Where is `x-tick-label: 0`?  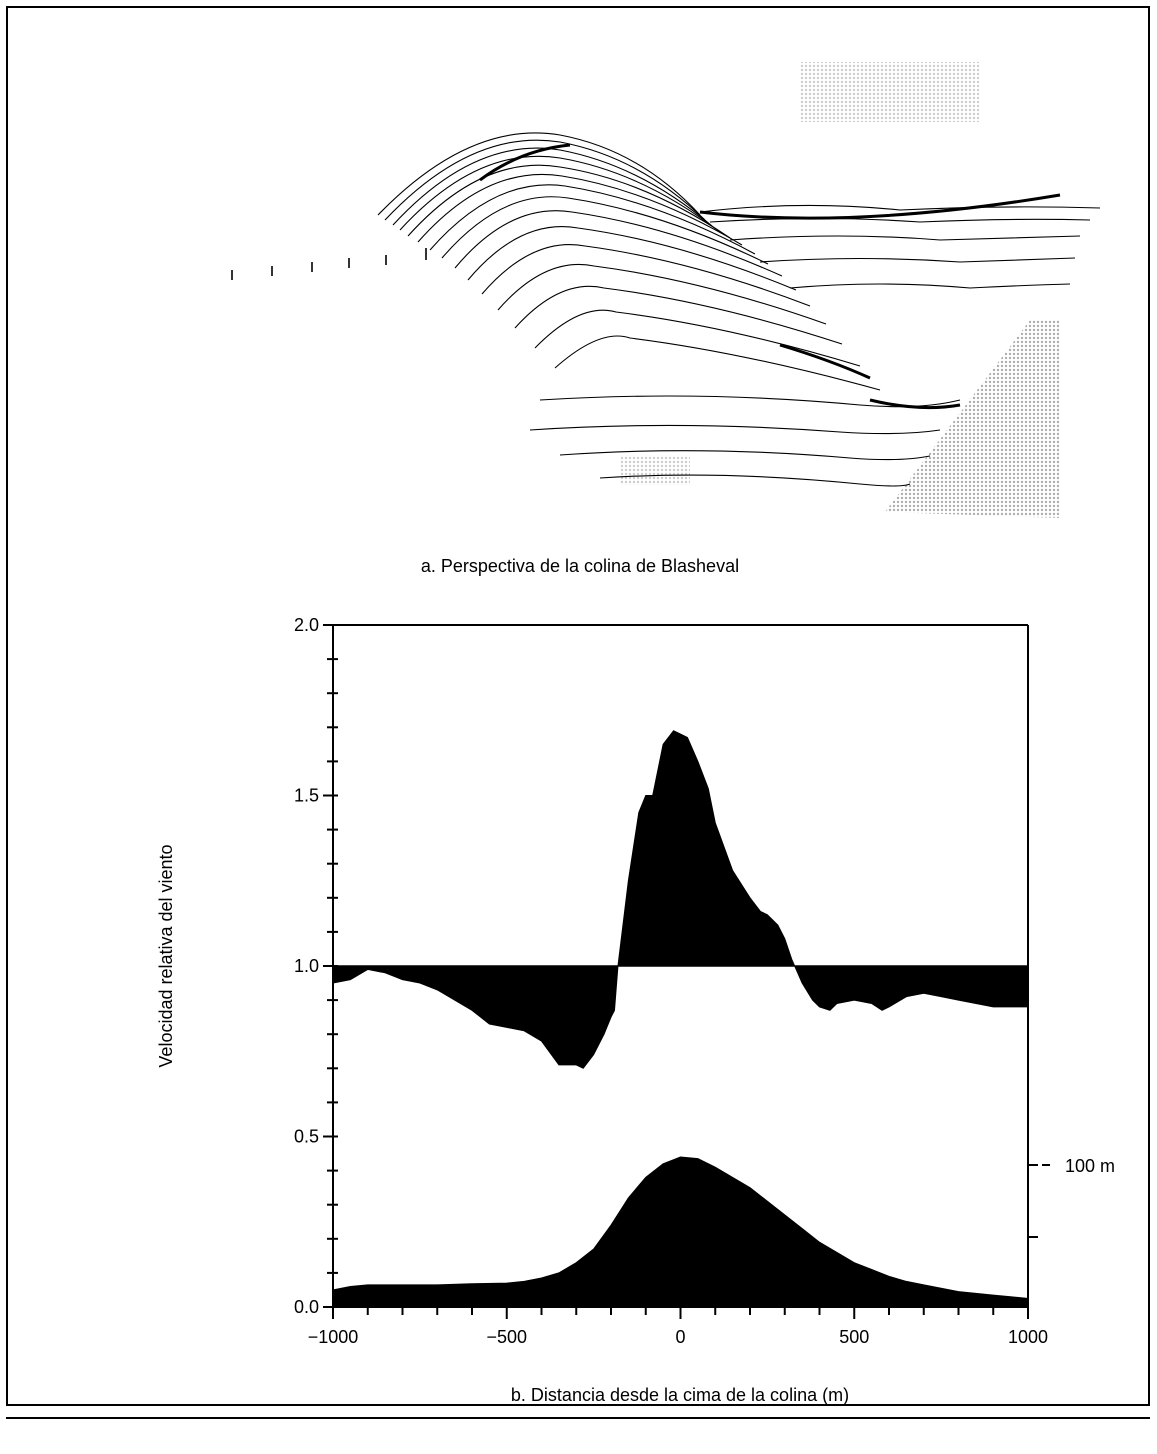
x-tick-label: 0 is located at coordinates (680, 1337).